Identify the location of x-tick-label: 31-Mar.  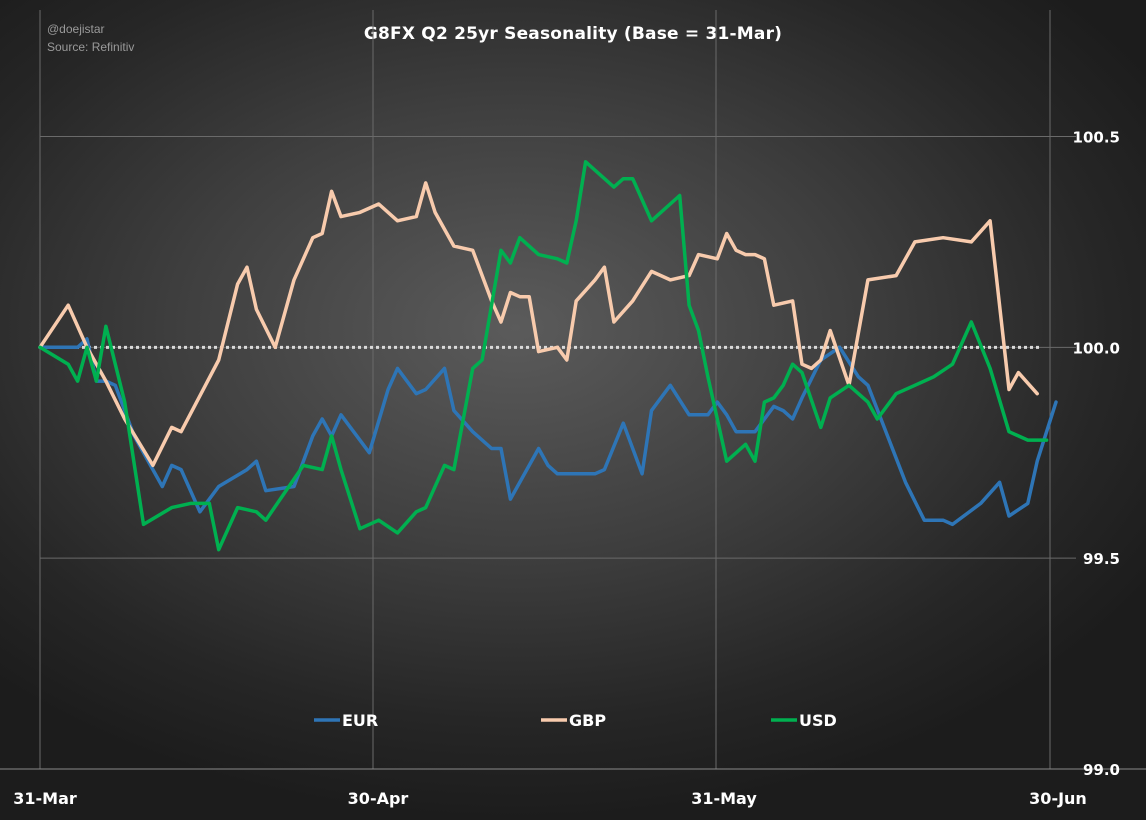
(45, 798).